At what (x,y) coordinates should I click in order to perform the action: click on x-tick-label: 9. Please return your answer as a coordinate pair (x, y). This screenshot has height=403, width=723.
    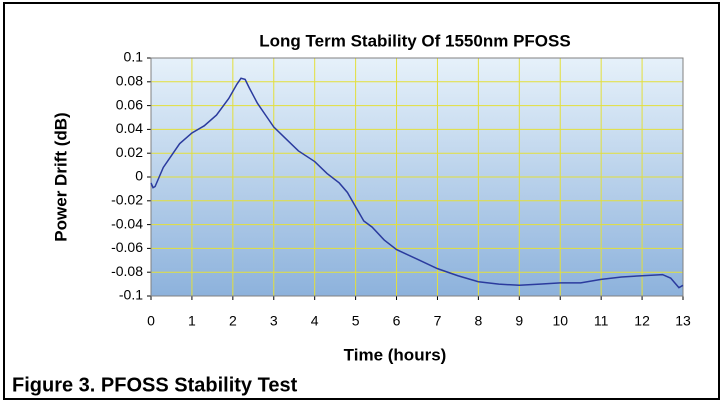
    Looking at the image, I should click on (519, 321).